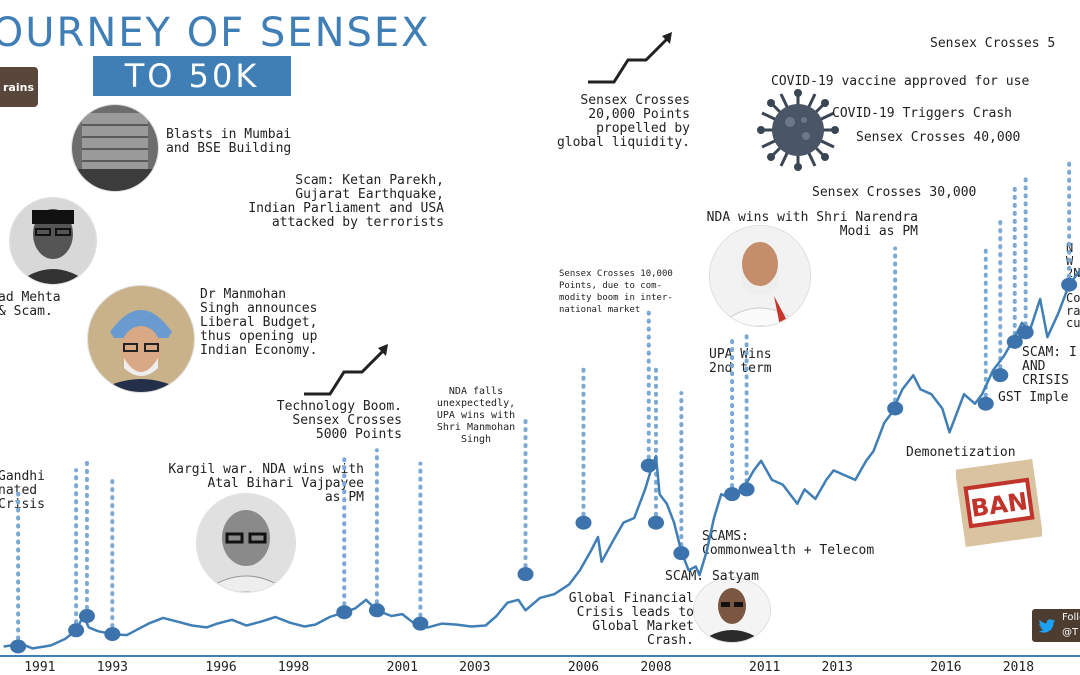 The height and width of the screenshot is (675, 1080). What do you see at coordinates (740, 361) in the screenshot?
I see `annotation-upa-2nd-term: UPA Wins 2nd term` at bounding box center [740, 361].